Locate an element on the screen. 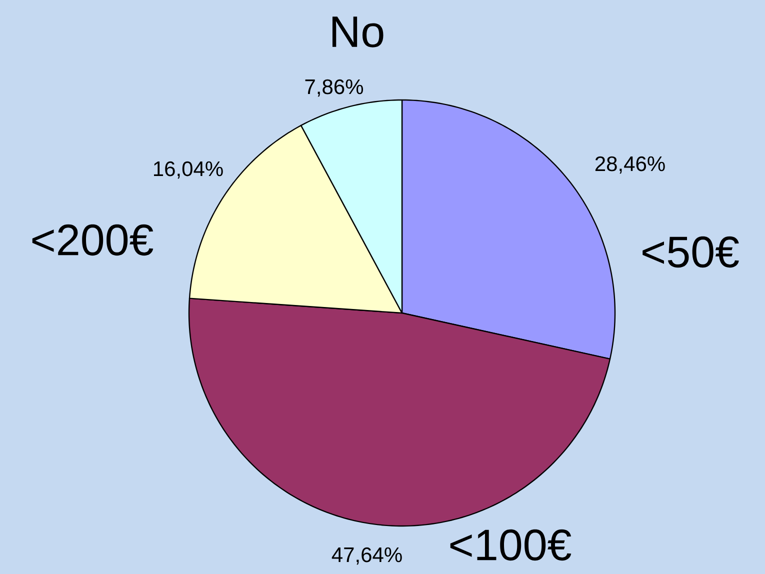  data-label: 28,46% is located at coordinates (630, 165).